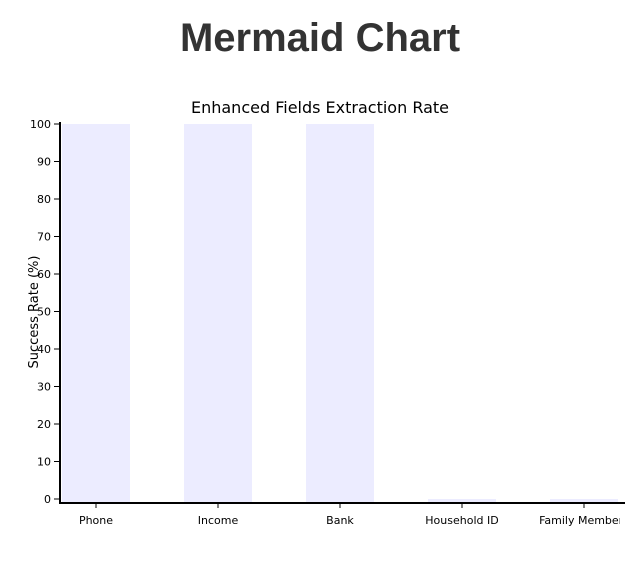 The width and height of the screenshot is (640, 572). I want to click on chart-title: Enhanced Fields Extraction Rate, so click(320, 107).